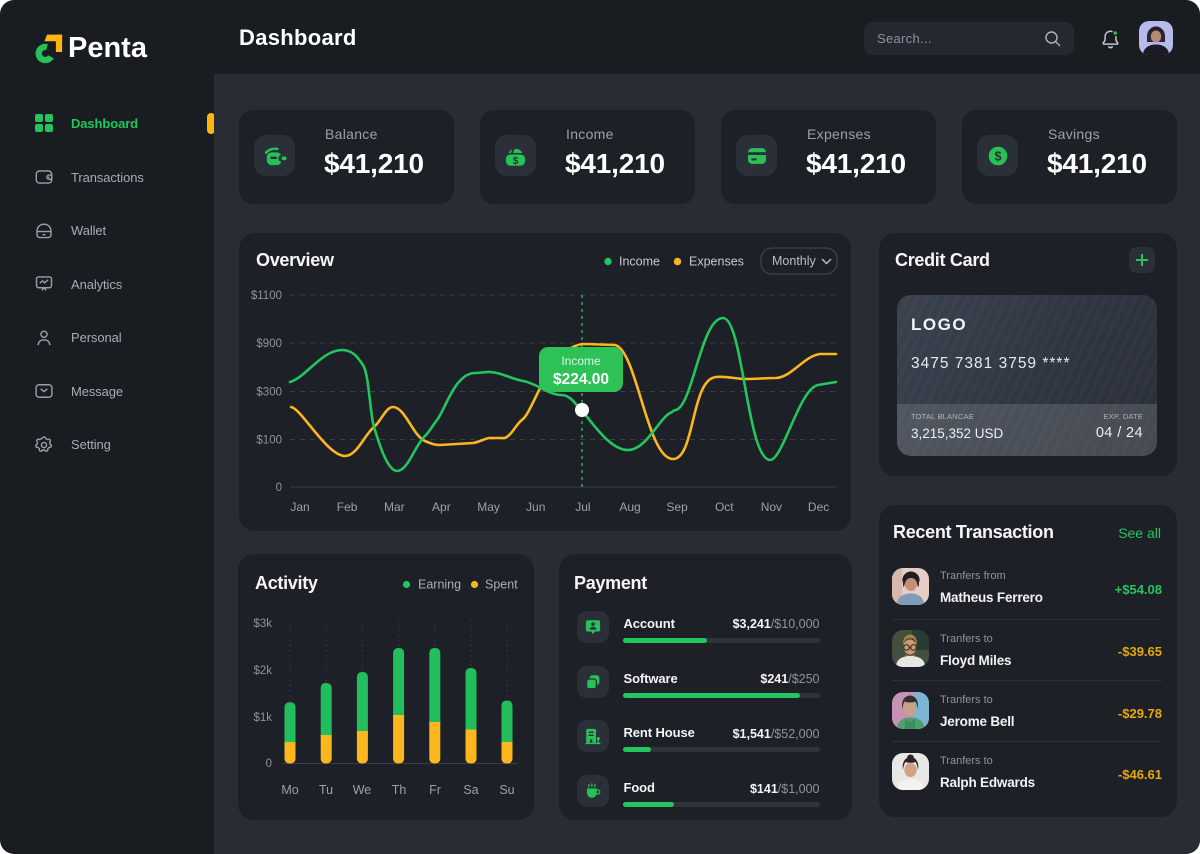 The width and height of the screenshot is (1200, 854). Describe the element at coordinates (582, 507) in the screenshot. I see `svg-text: Jul` at that location.